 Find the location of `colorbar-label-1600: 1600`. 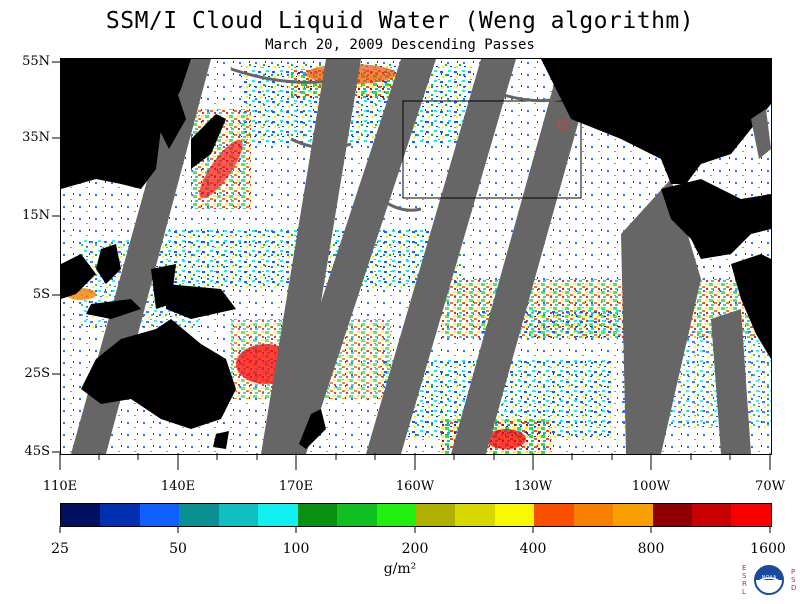

colorbar-label-1600: 1600 is located at coordinates (768, 549).